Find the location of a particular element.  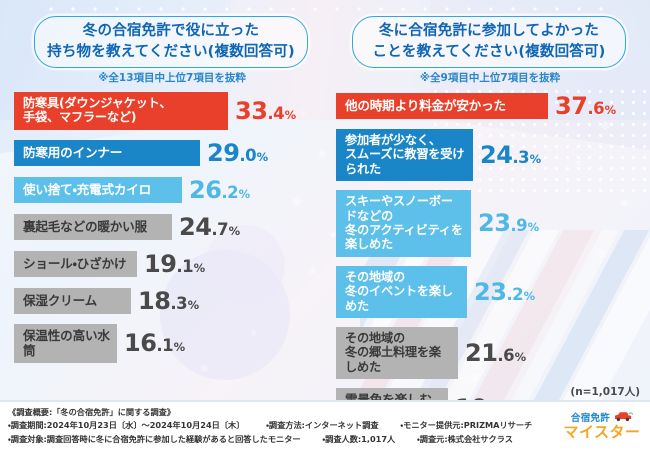

bar-value: 33.4% is located at coordinates (265, 111).